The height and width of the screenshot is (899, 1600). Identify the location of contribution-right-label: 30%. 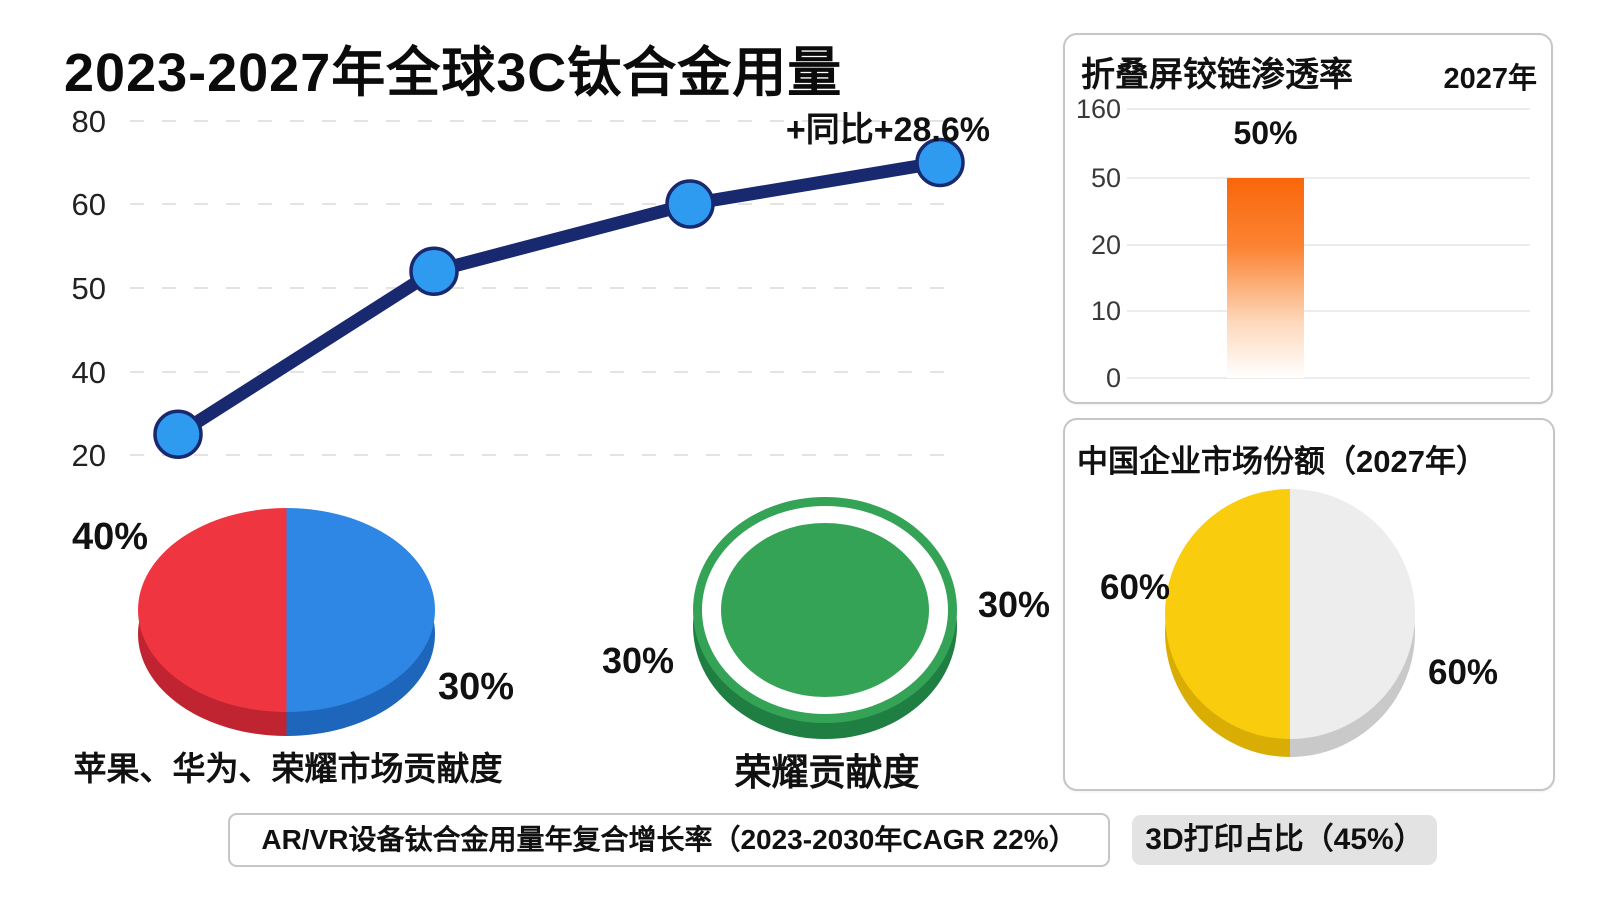
(476, 687).